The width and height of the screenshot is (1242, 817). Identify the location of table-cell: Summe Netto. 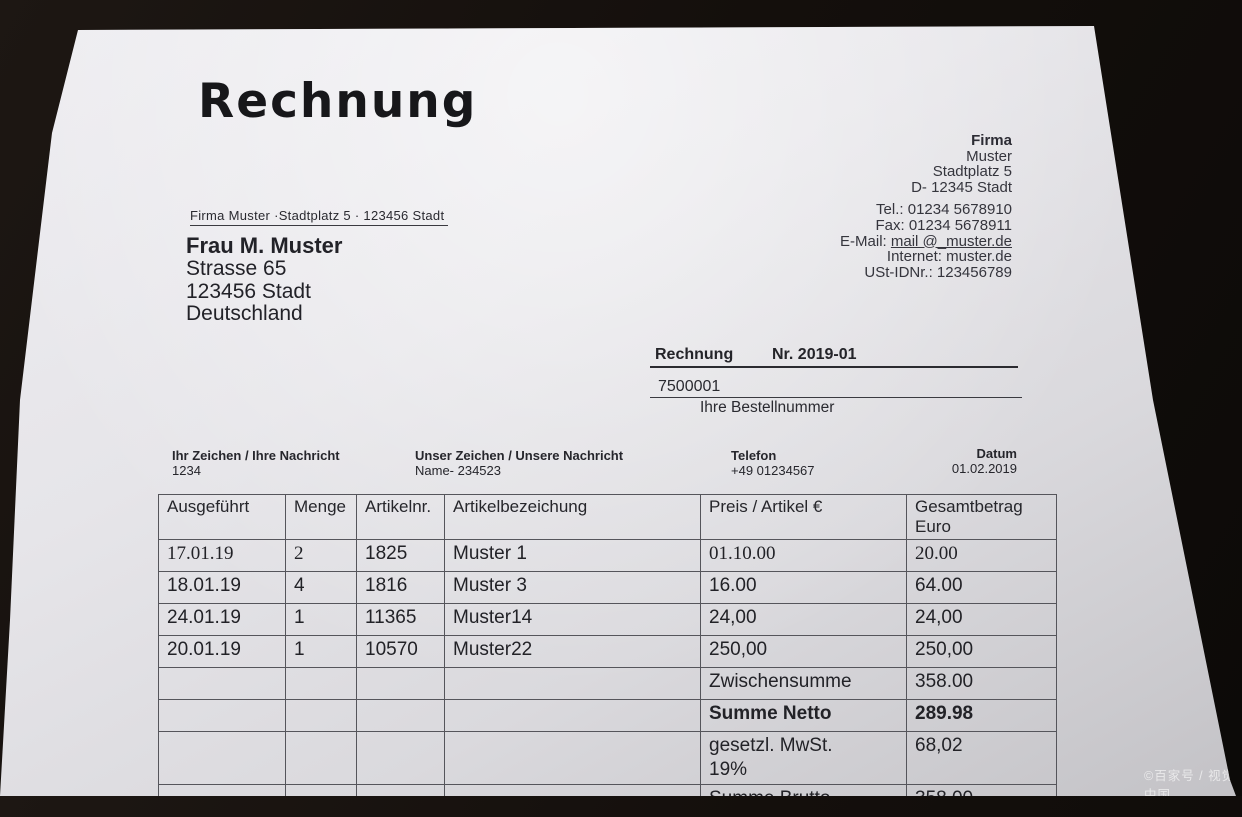
(803, 715).